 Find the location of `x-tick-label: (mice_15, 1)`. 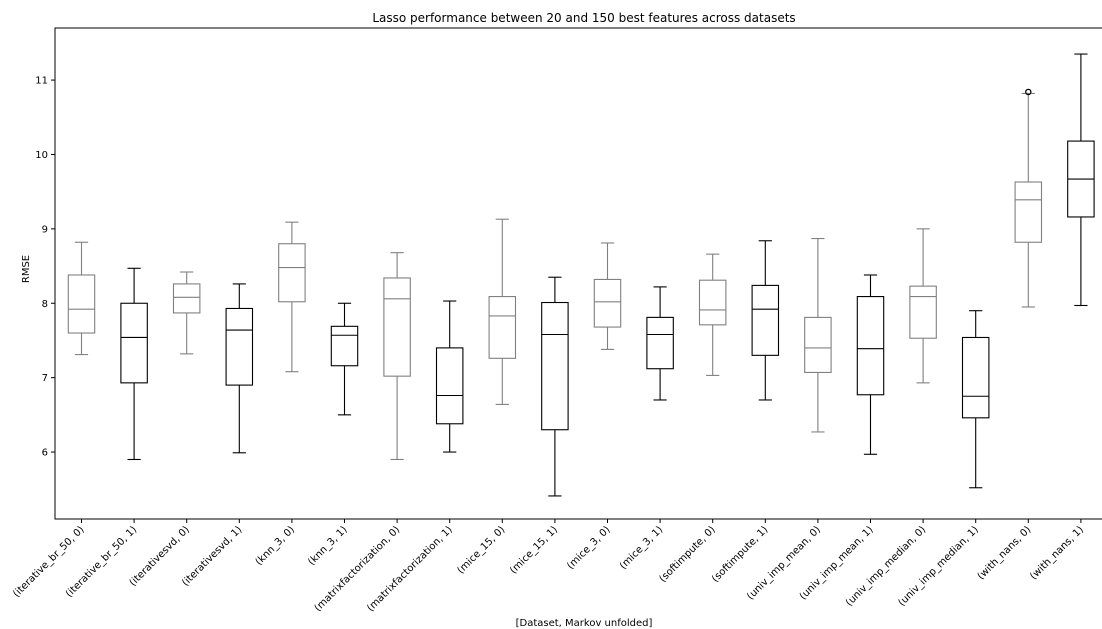

x-tick-label: (mice_15, 1) is located at coordinates (534, 550).